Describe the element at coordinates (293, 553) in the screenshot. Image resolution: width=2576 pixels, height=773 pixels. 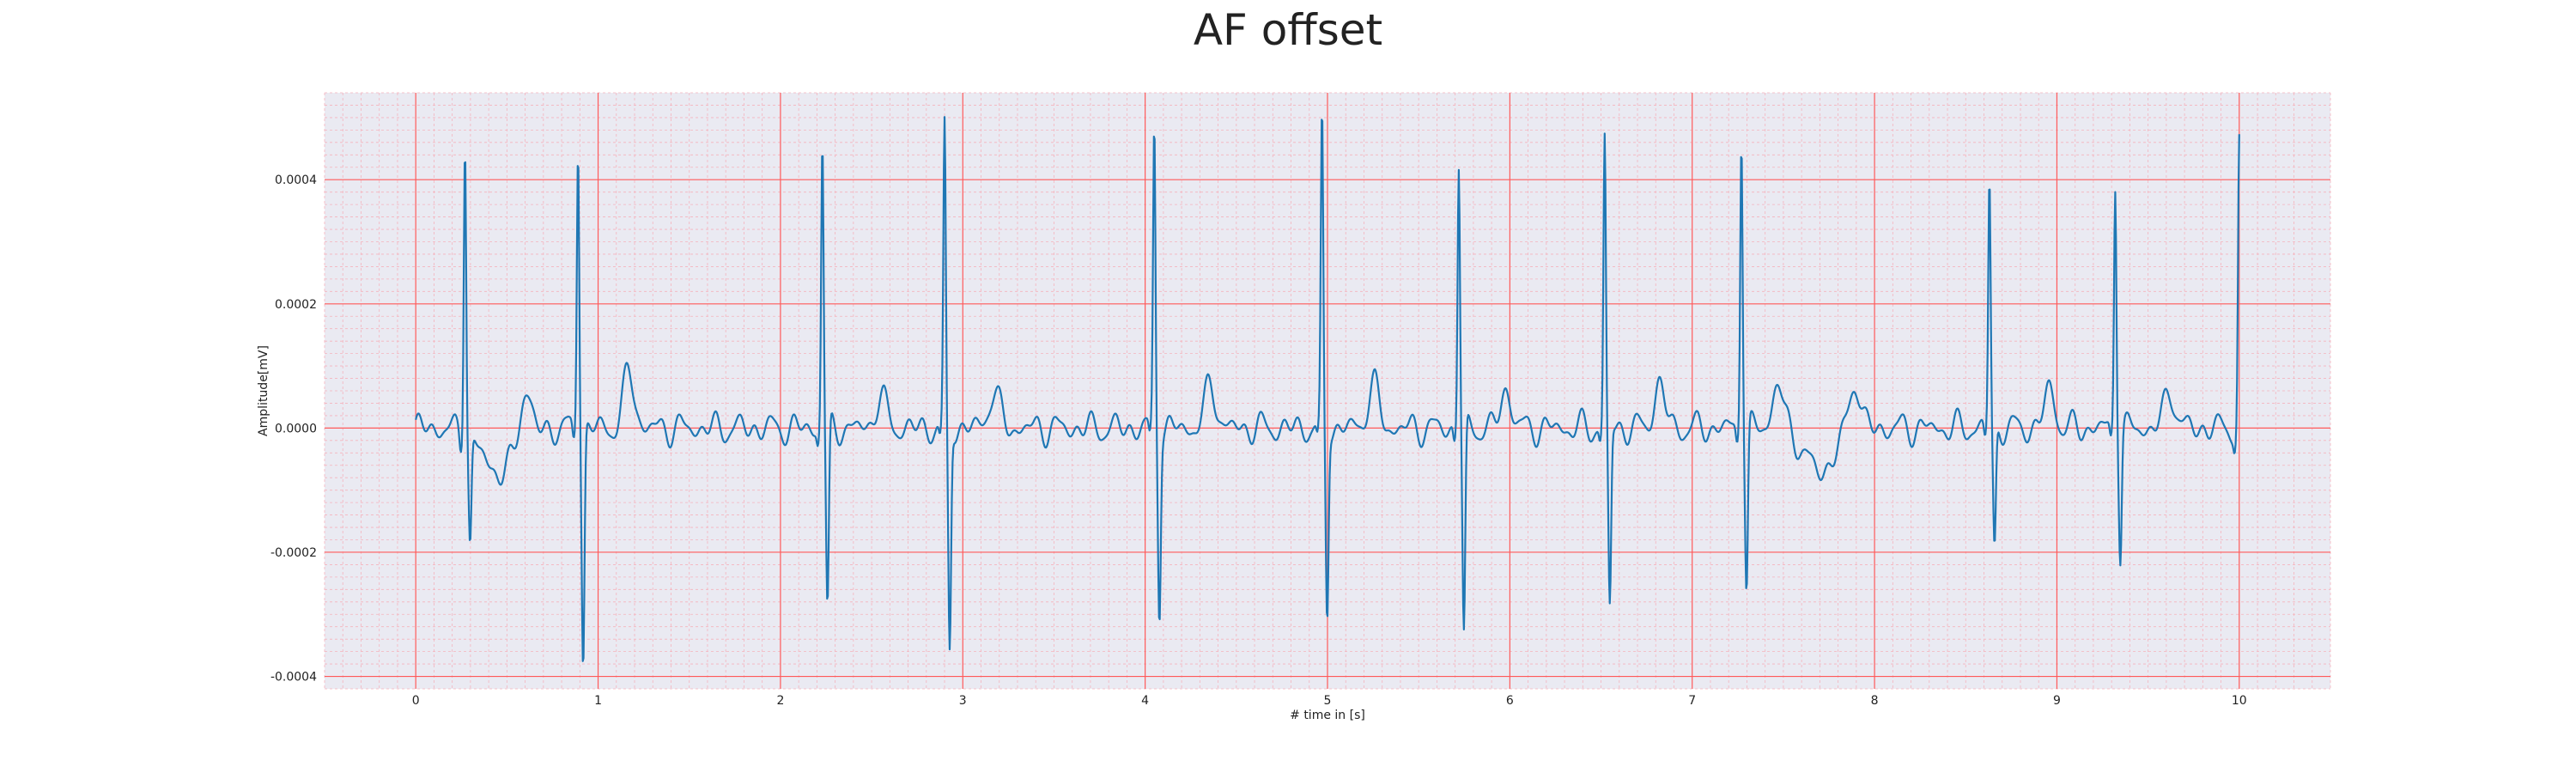
I see `y-tick-label: -0.0002` at that location.